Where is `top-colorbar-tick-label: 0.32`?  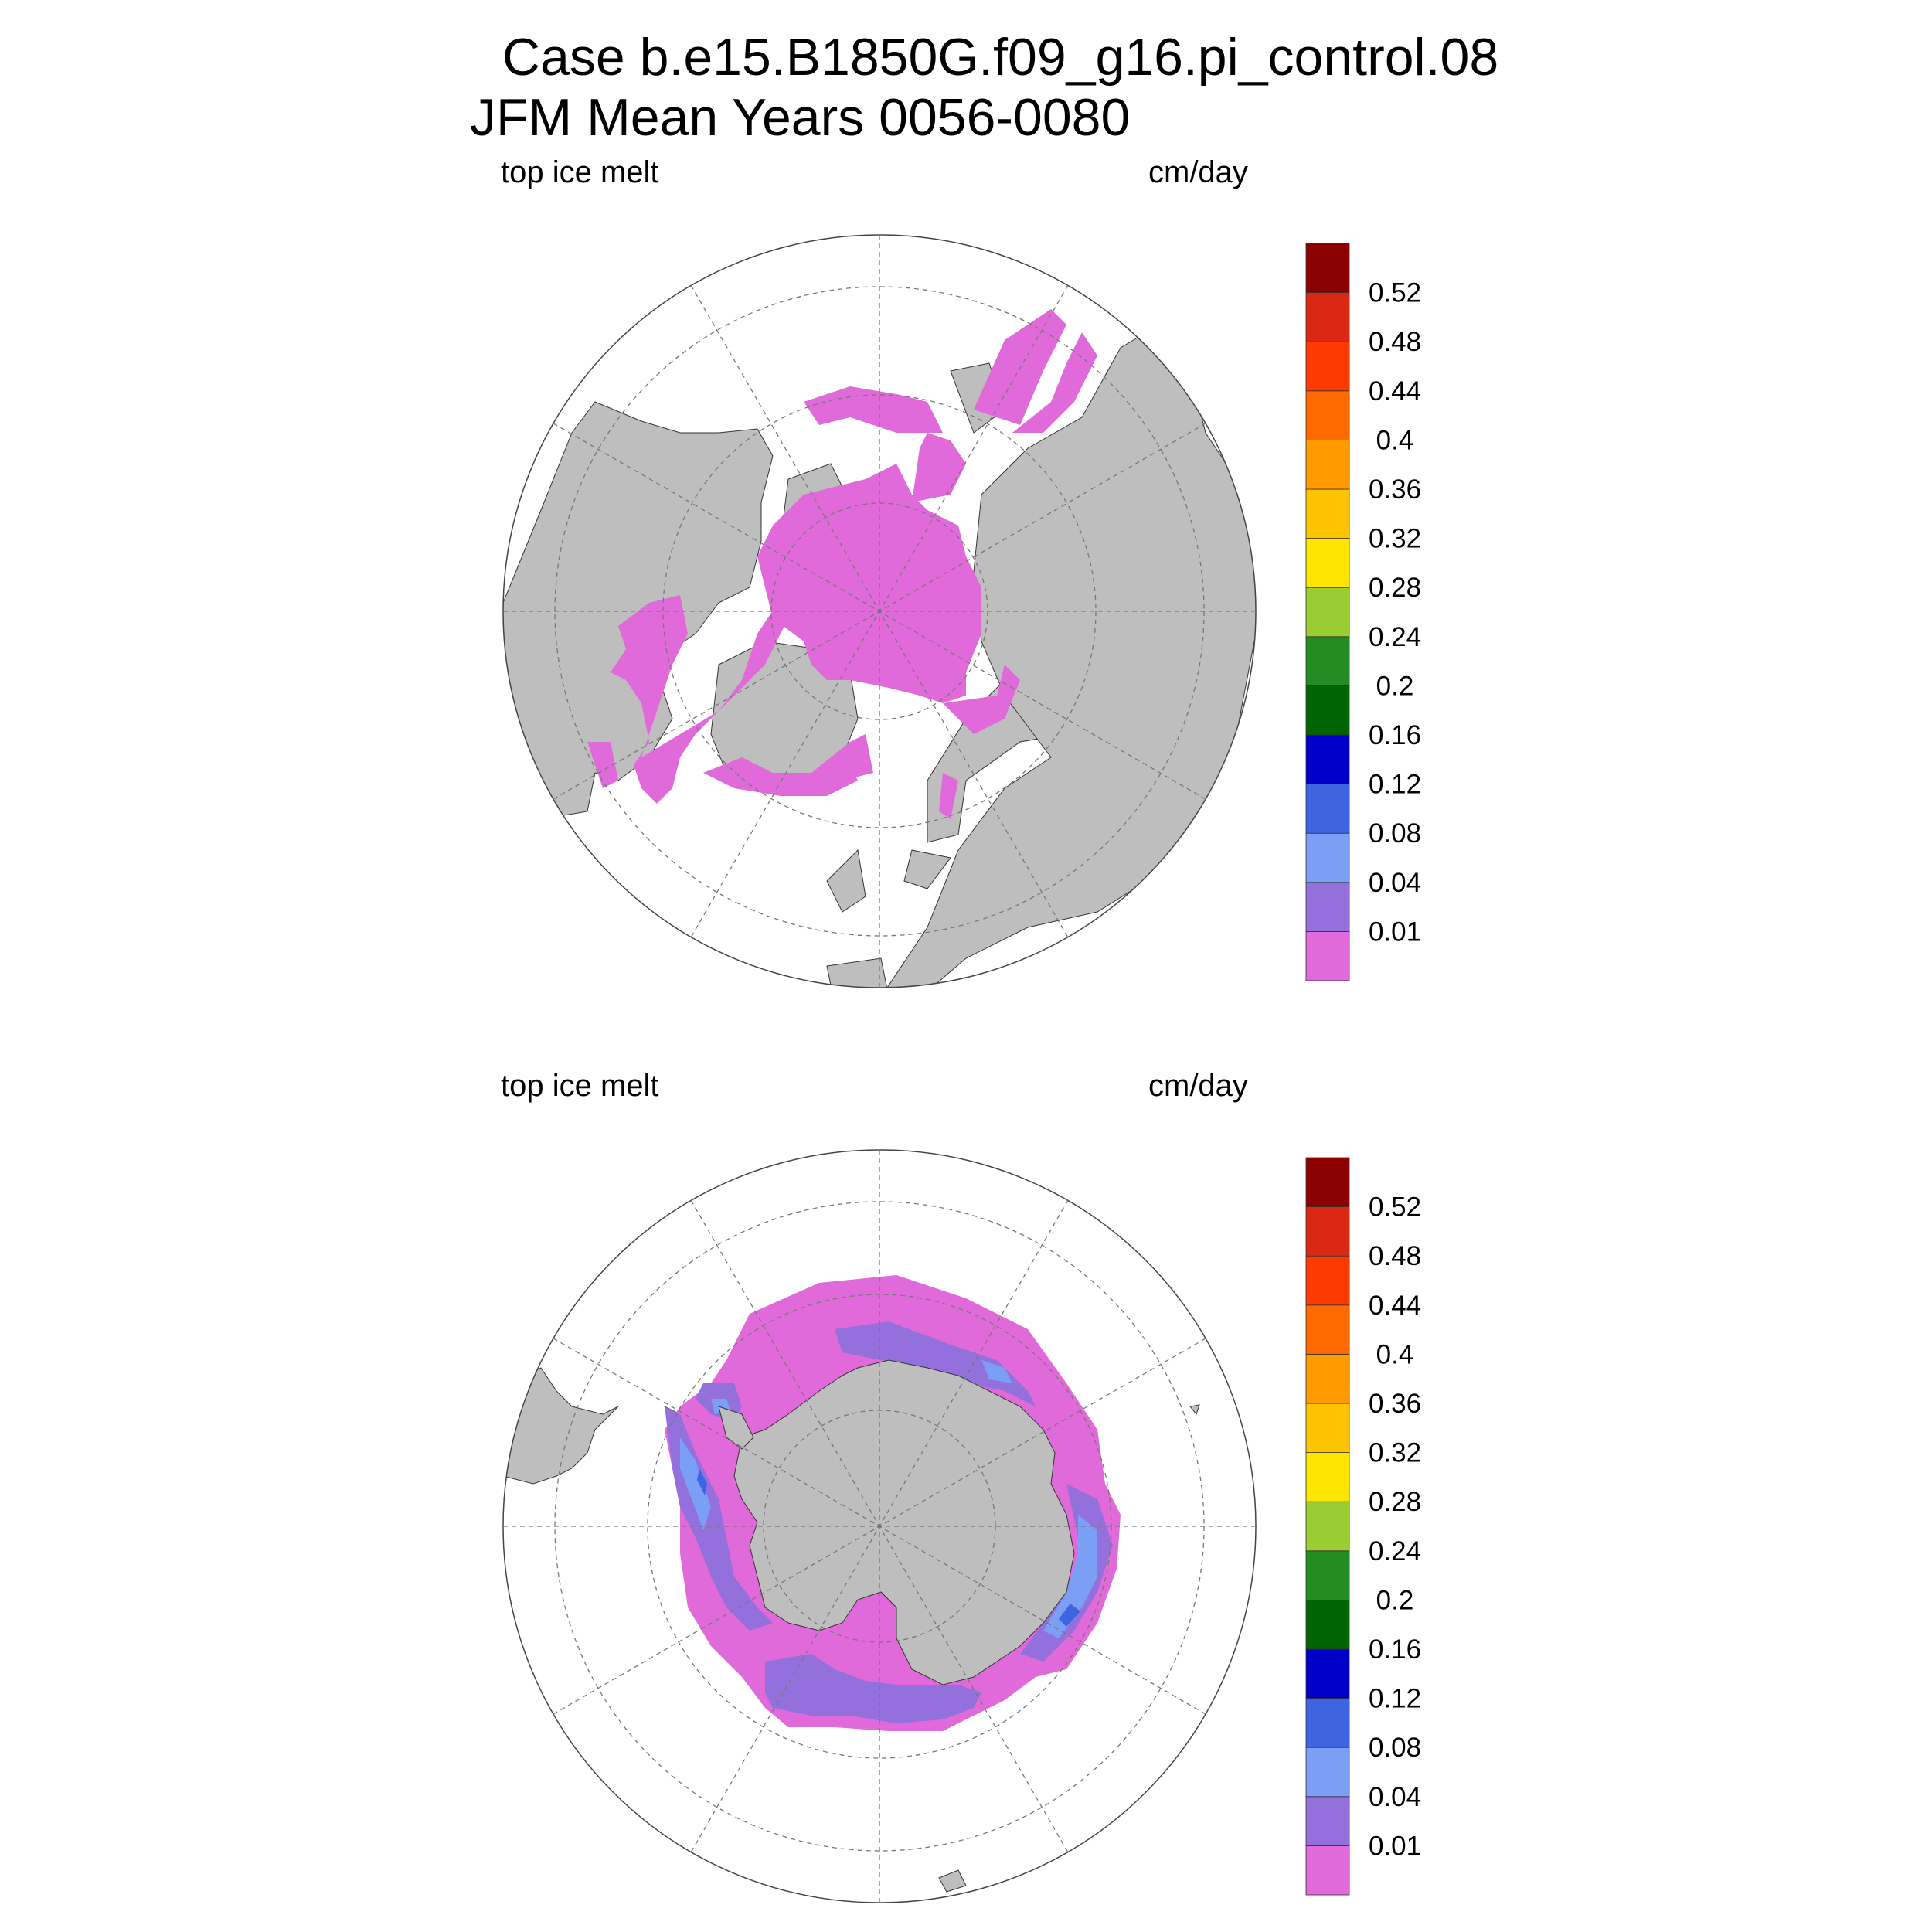 top-colorbar-tick-label: 0.32 is located at coordinates (1395, 539).